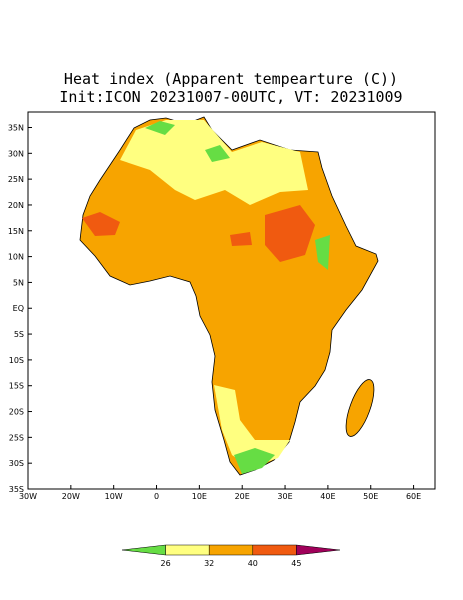 The width and height of the screenshot is (463, 600). Describe the element at coordinates (242, 496) in the screenshot. I see `x-tick-label: 20E` at that location.